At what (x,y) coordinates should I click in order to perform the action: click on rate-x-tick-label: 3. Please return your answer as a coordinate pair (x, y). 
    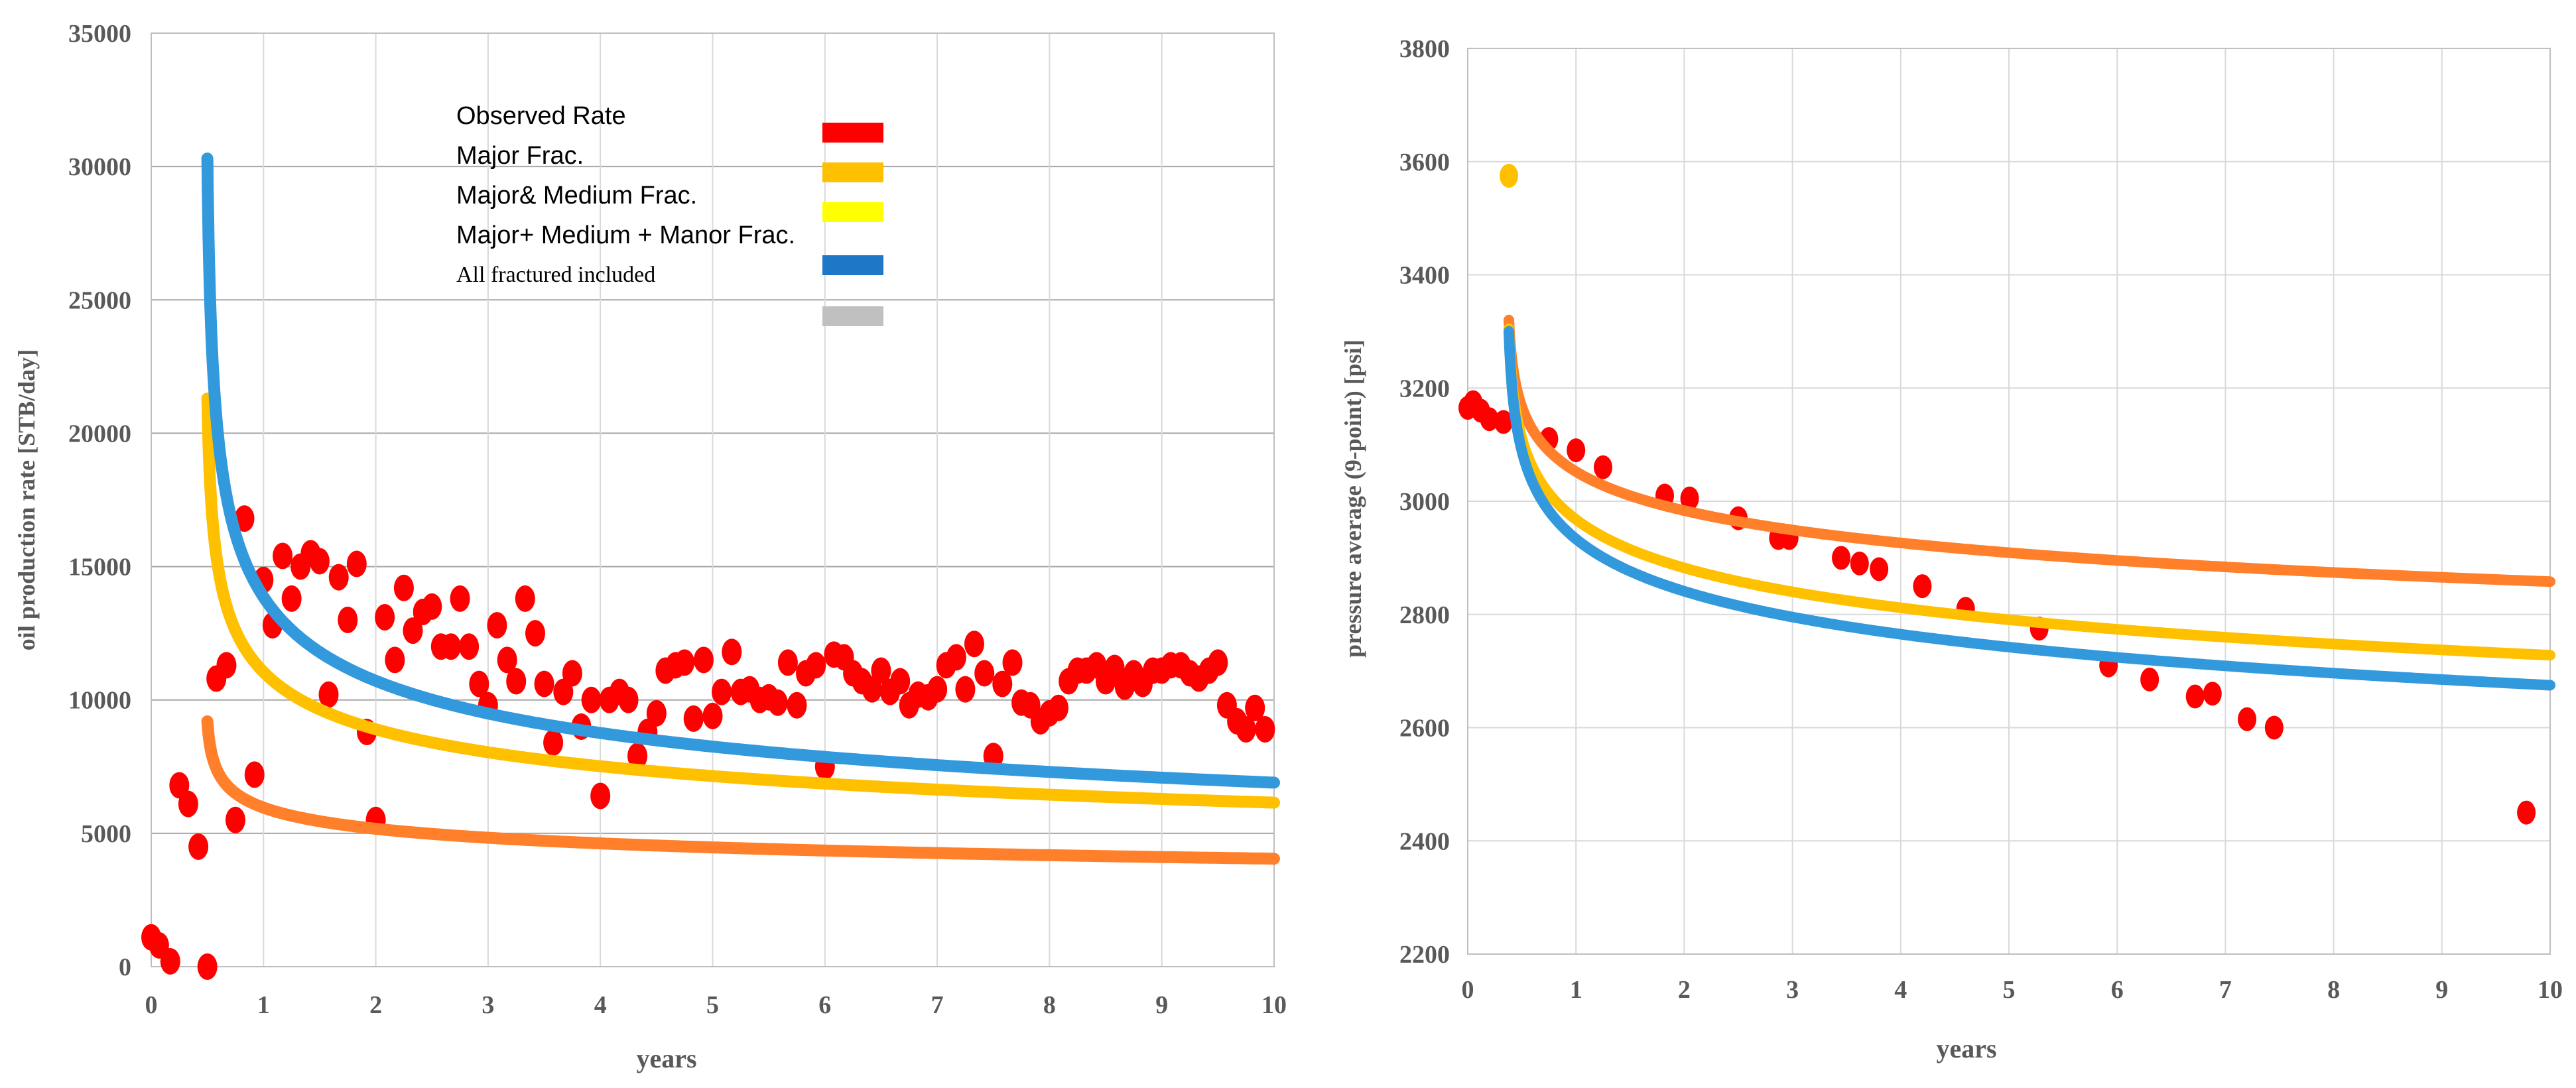
    Looking at the image, I should click on (488, 1005).